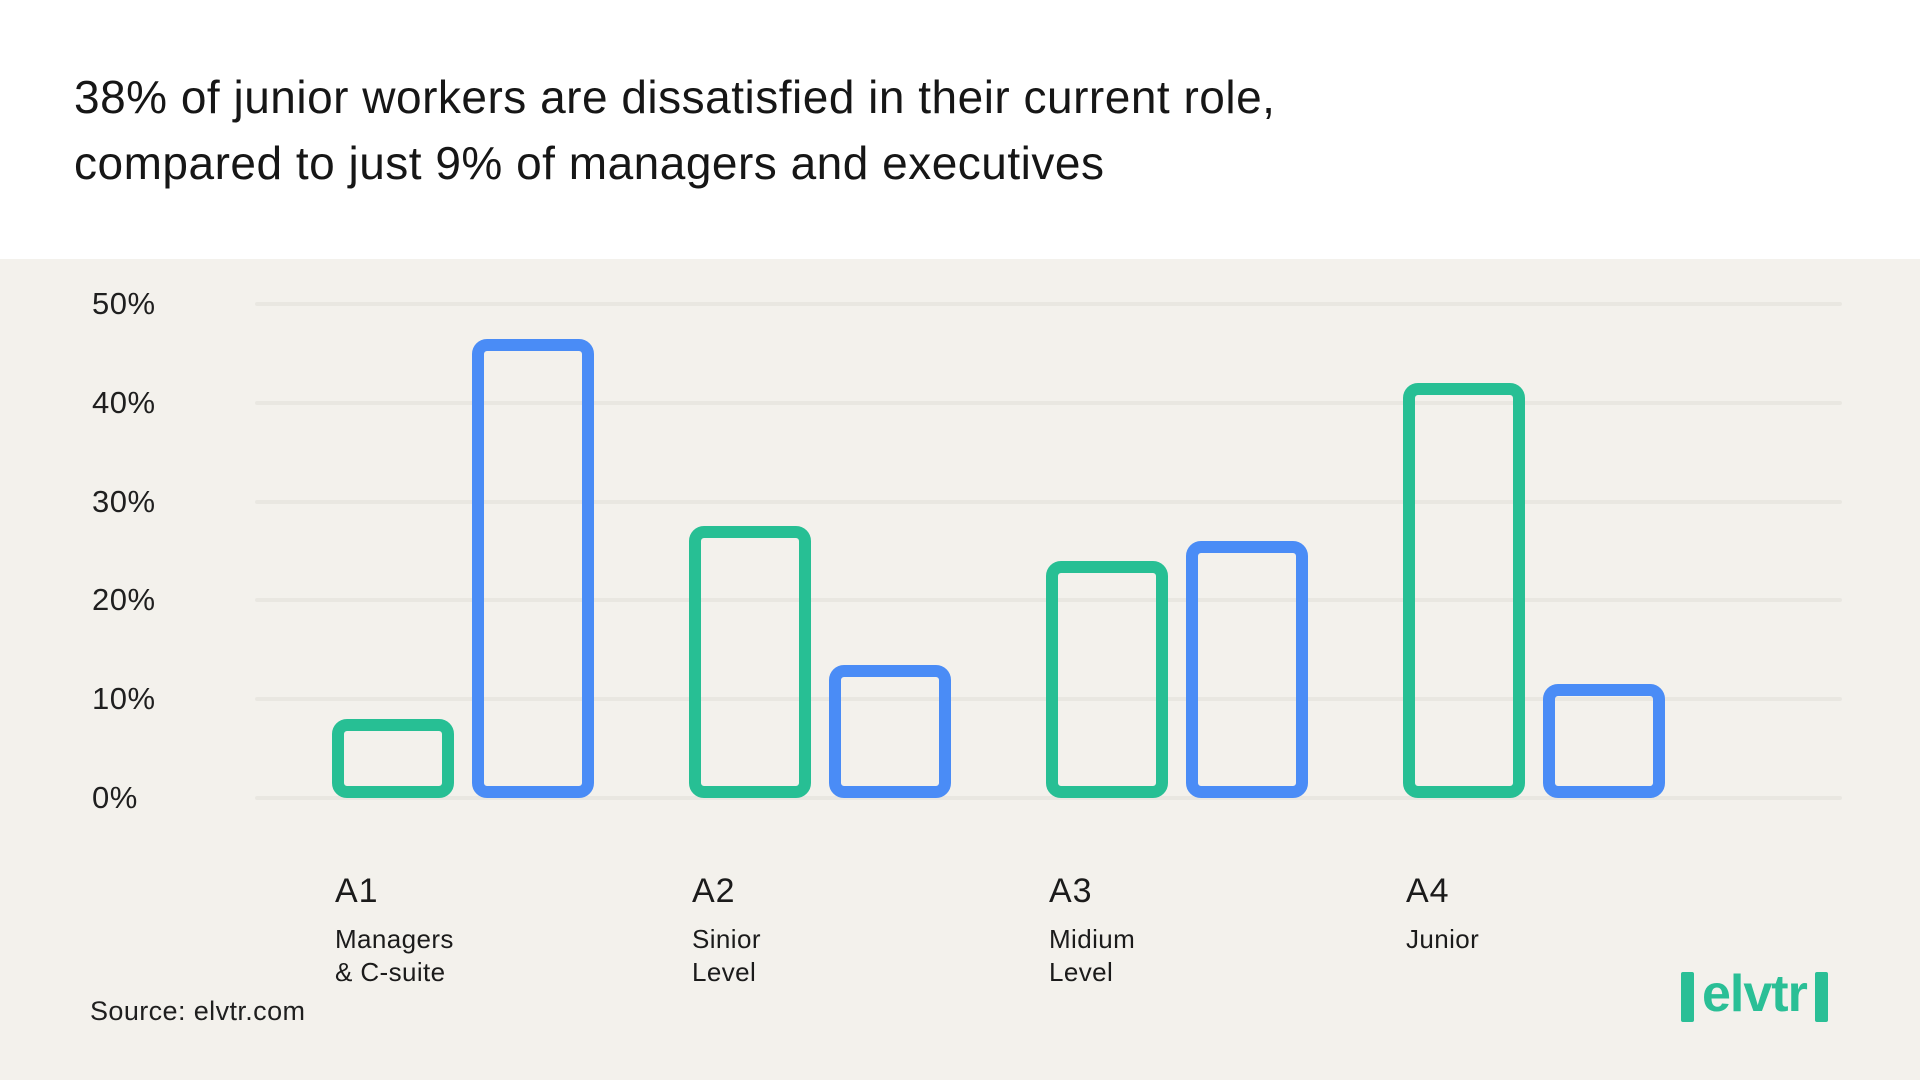 The width and height of the screenshot is (1920, 1080). What do you see at coordinates (124, 501) in the screenshot?
I see `y-tick-label: 30%` at bounding box center [124, 501].